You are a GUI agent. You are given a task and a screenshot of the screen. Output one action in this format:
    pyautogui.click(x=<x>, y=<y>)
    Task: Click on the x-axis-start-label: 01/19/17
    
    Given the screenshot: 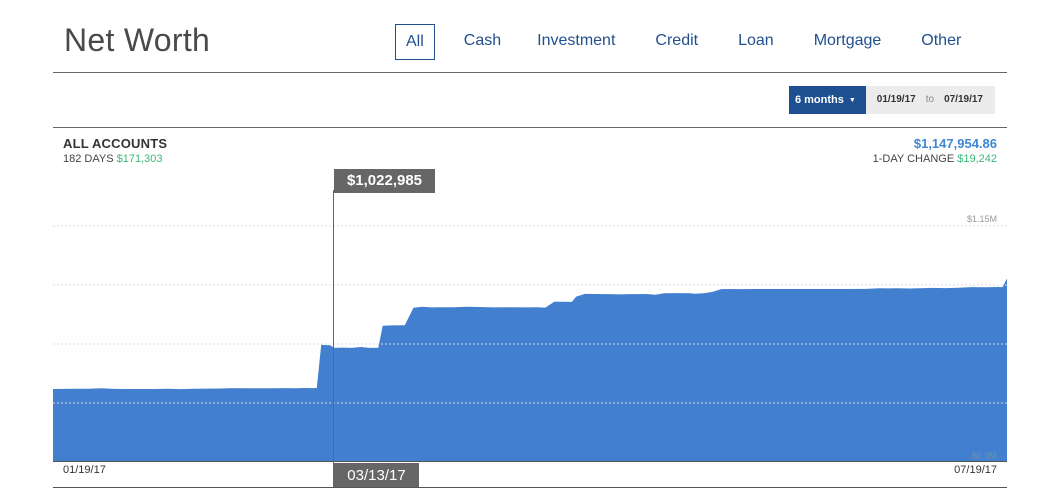 What is the action you would take?
    pyautogui.click(x=84, y=470)
    